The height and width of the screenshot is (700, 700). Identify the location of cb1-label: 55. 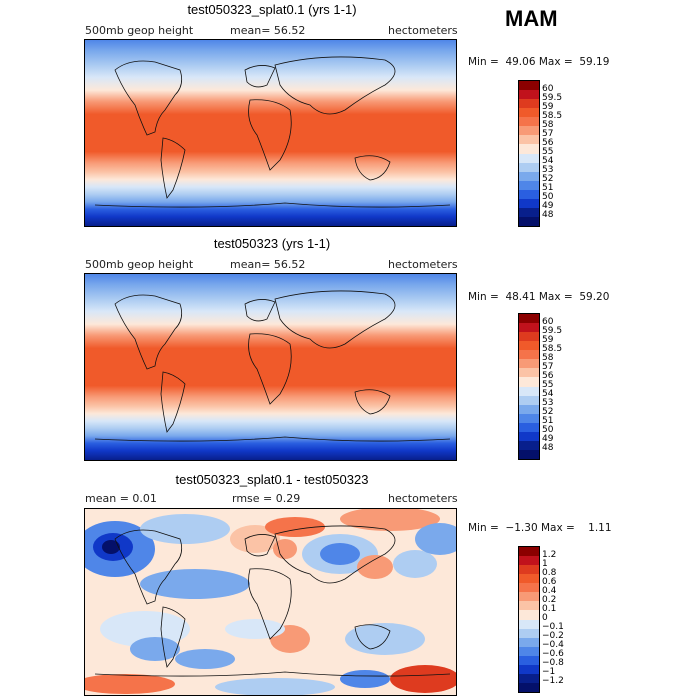
(548, 152).